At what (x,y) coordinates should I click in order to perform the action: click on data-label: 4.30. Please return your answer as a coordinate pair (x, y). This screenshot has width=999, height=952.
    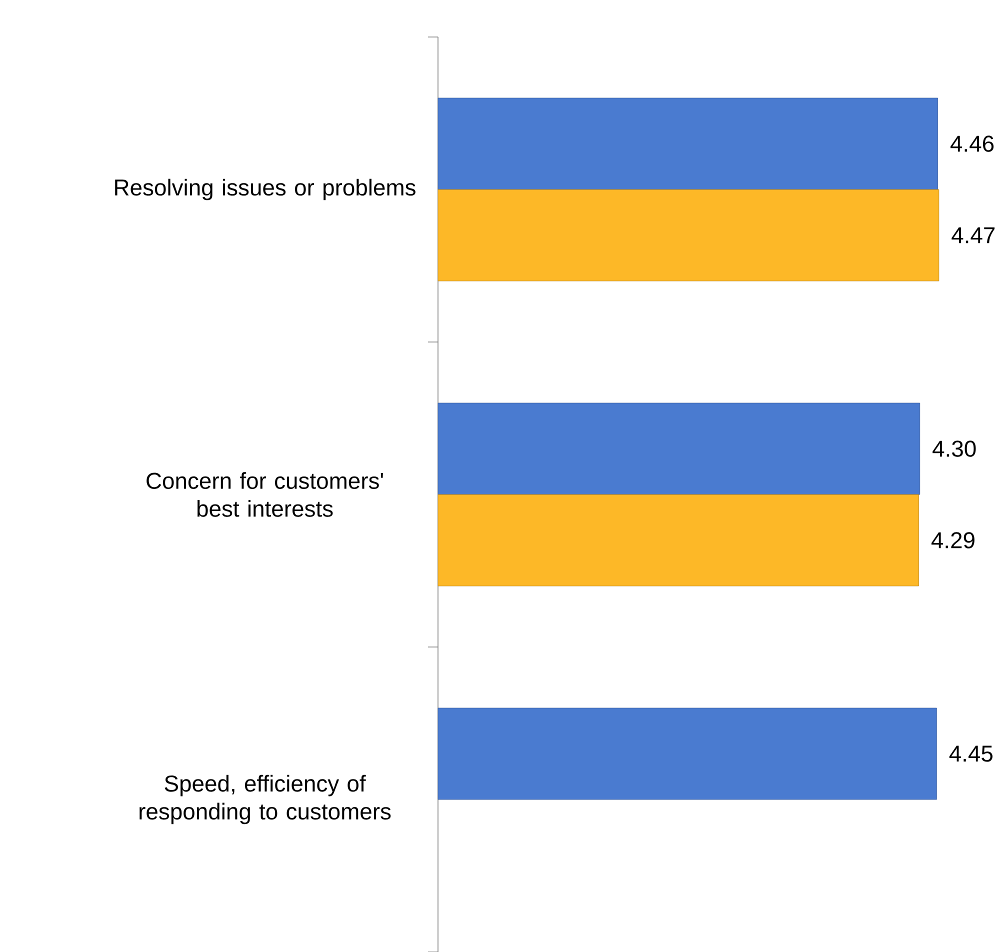
    Looking at the image, I should click on (954, 448).